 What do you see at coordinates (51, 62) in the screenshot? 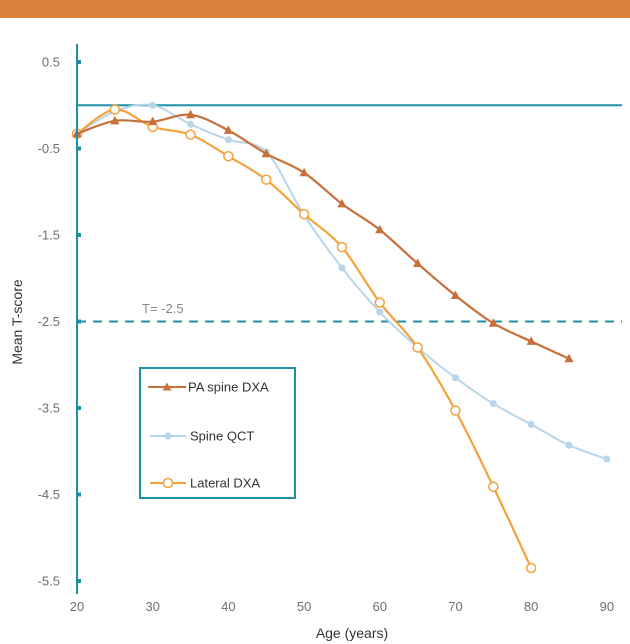
I see `y-tick-label: 0.5` at bounding box center [51, 62].